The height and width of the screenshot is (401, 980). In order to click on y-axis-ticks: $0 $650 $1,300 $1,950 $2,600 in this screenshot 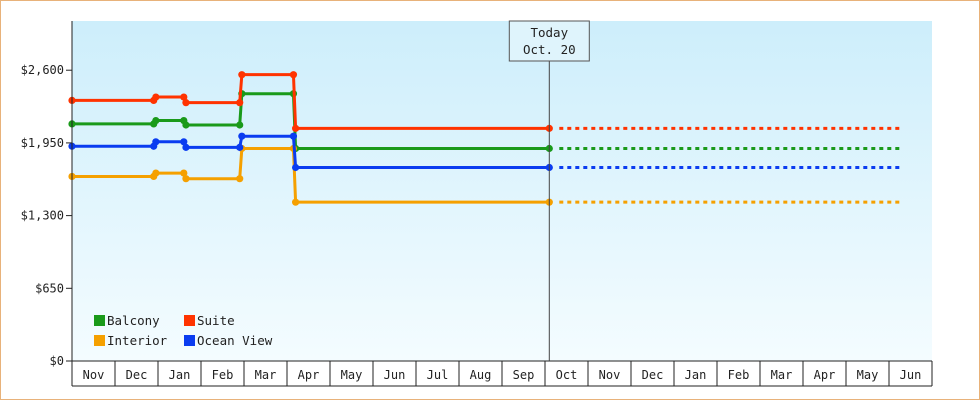, I will do `click(46, 215)`.